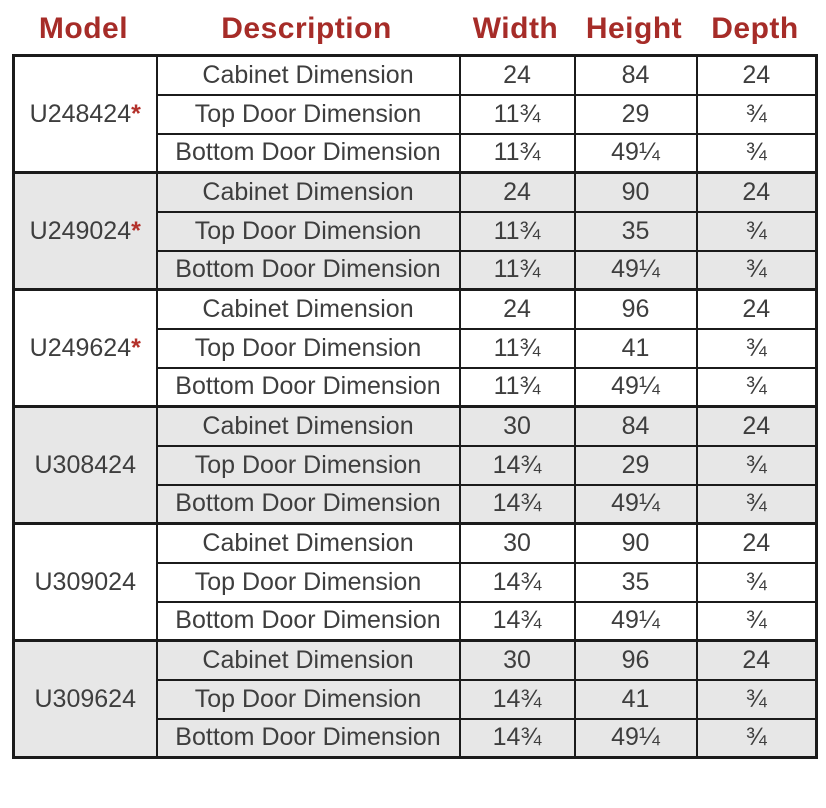 Image resolution: width=826 pixels, height=808 pixels. What do you see at coordinates (515, 28) in the screenshot?
I see `header-width: Width` at bounding box center [515, 28].